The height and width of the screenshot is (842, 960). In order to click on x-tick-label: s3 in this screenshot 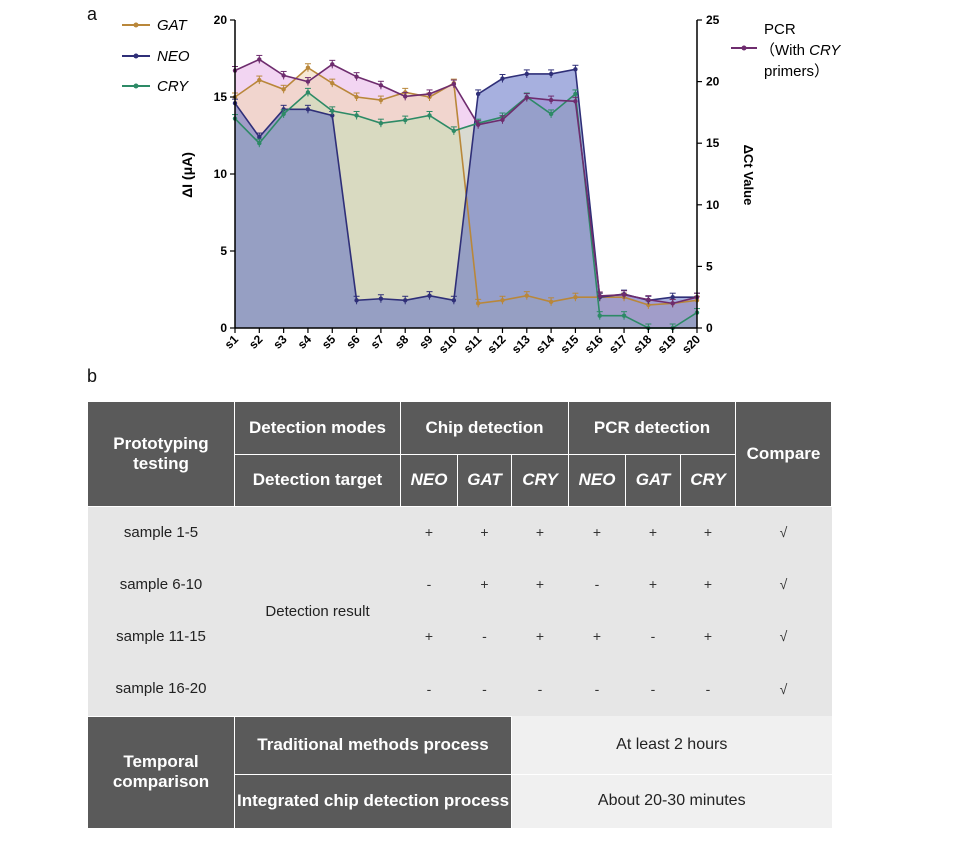, I will do `click(280, 342)`.